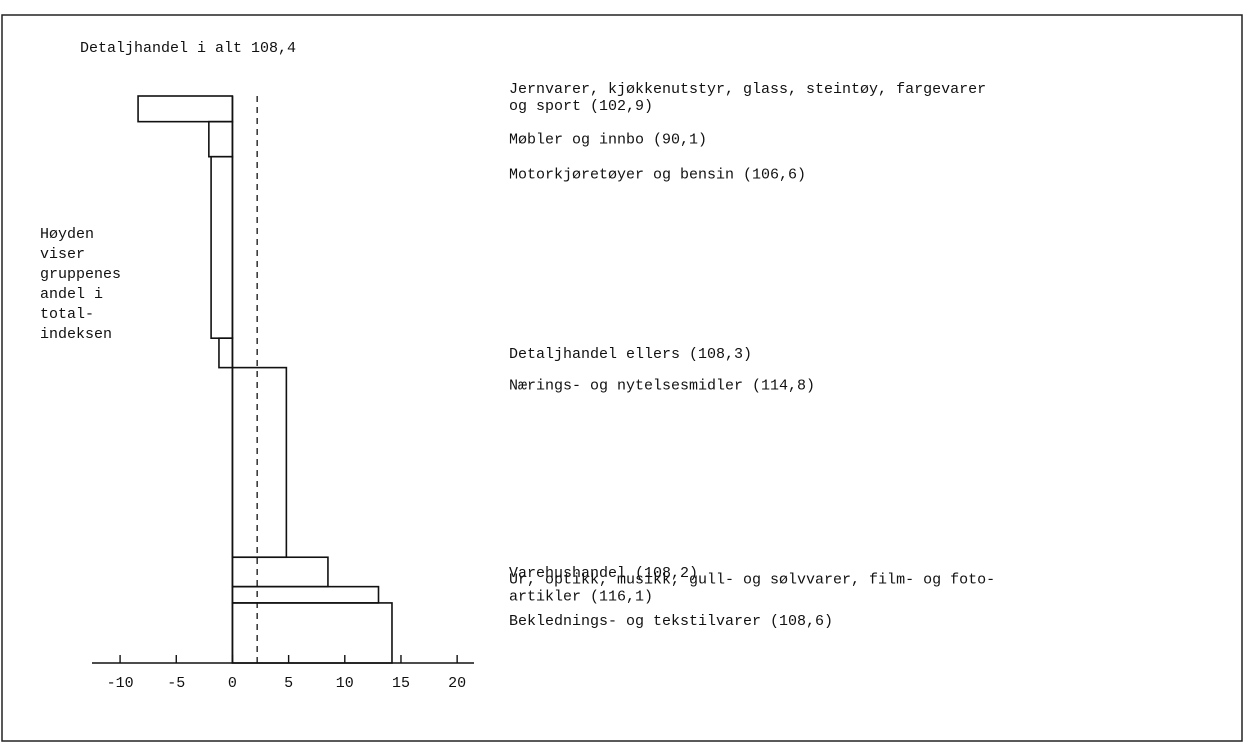 The image size is (1246, 744). I want to click on x-tick-label: 10, so click(345, 683).